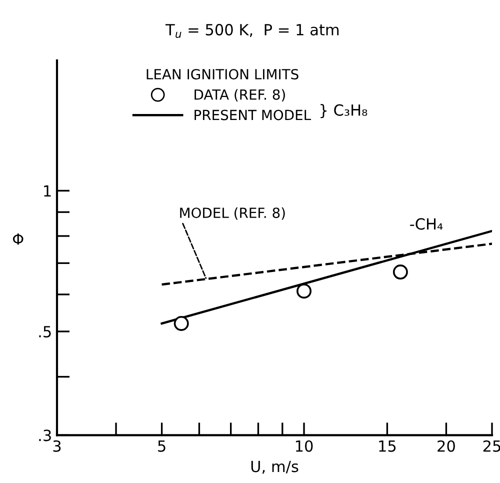  What do you see at coordinates (45, 332) in the screenshot?
I see `y-tick-label: .5` at bounding box center [45, 332].